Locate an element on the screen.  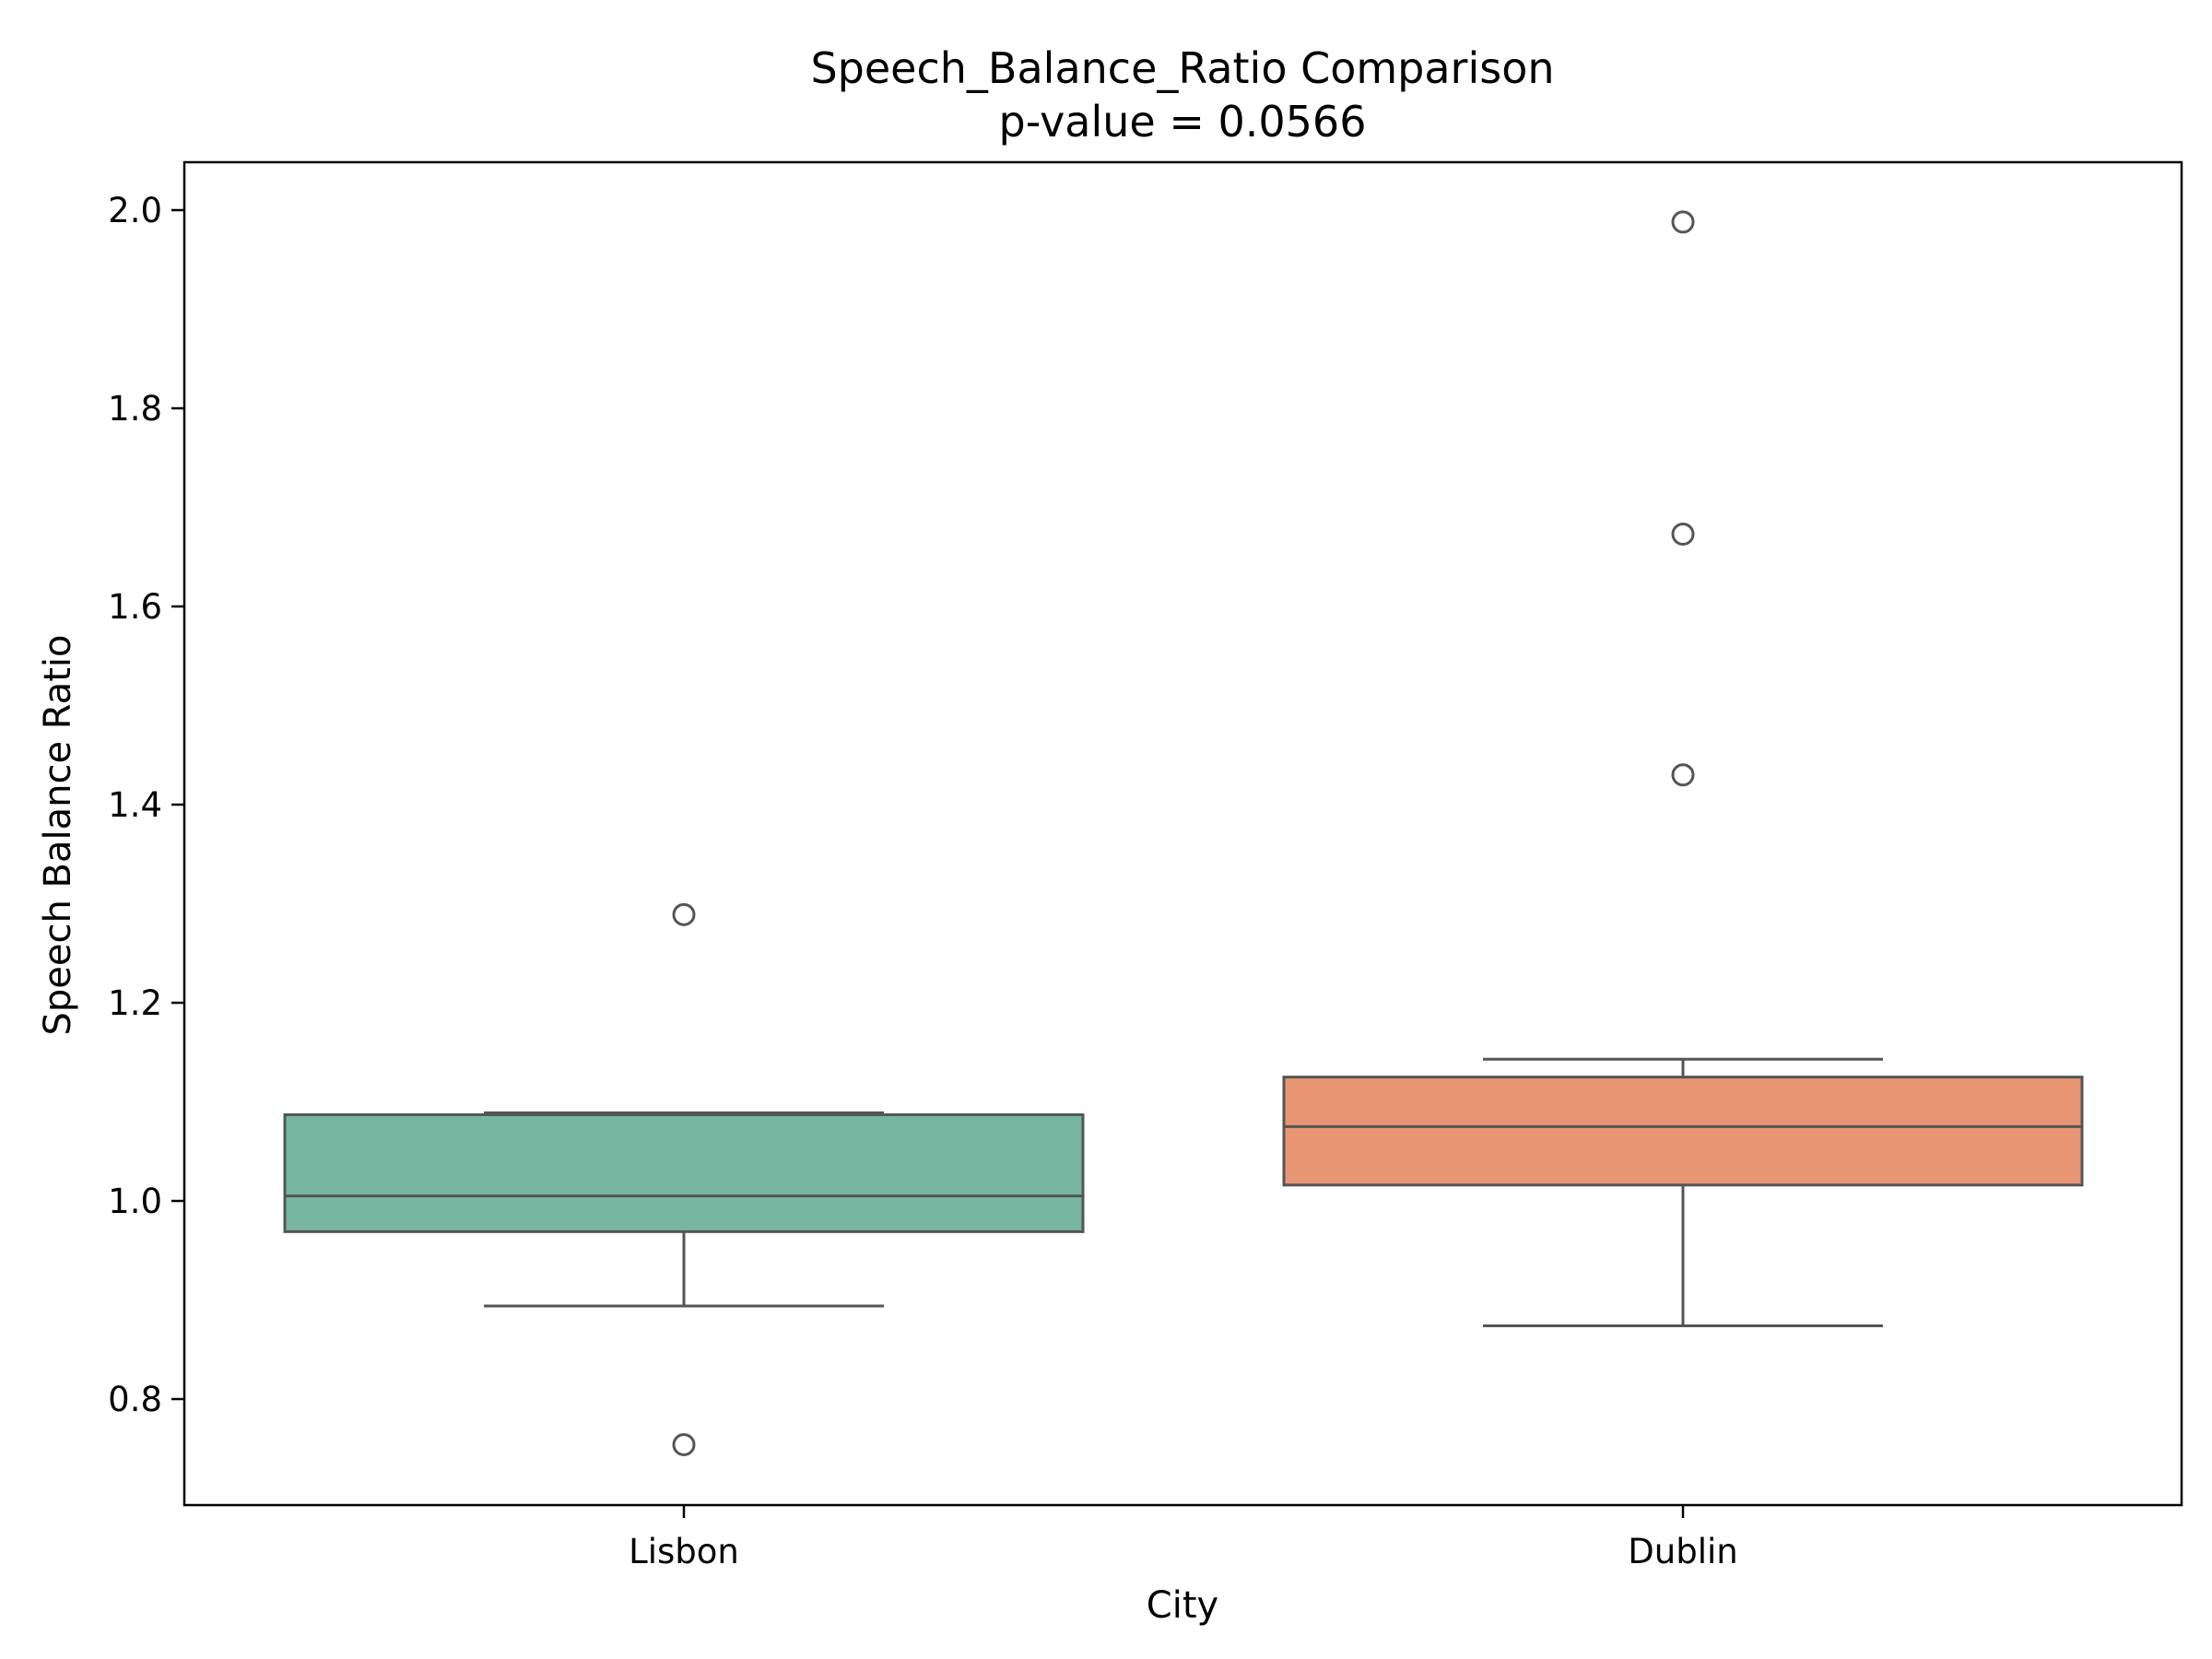
chart-subtitle: p-value = 0.0566 is located at coordinates (1183, 122).